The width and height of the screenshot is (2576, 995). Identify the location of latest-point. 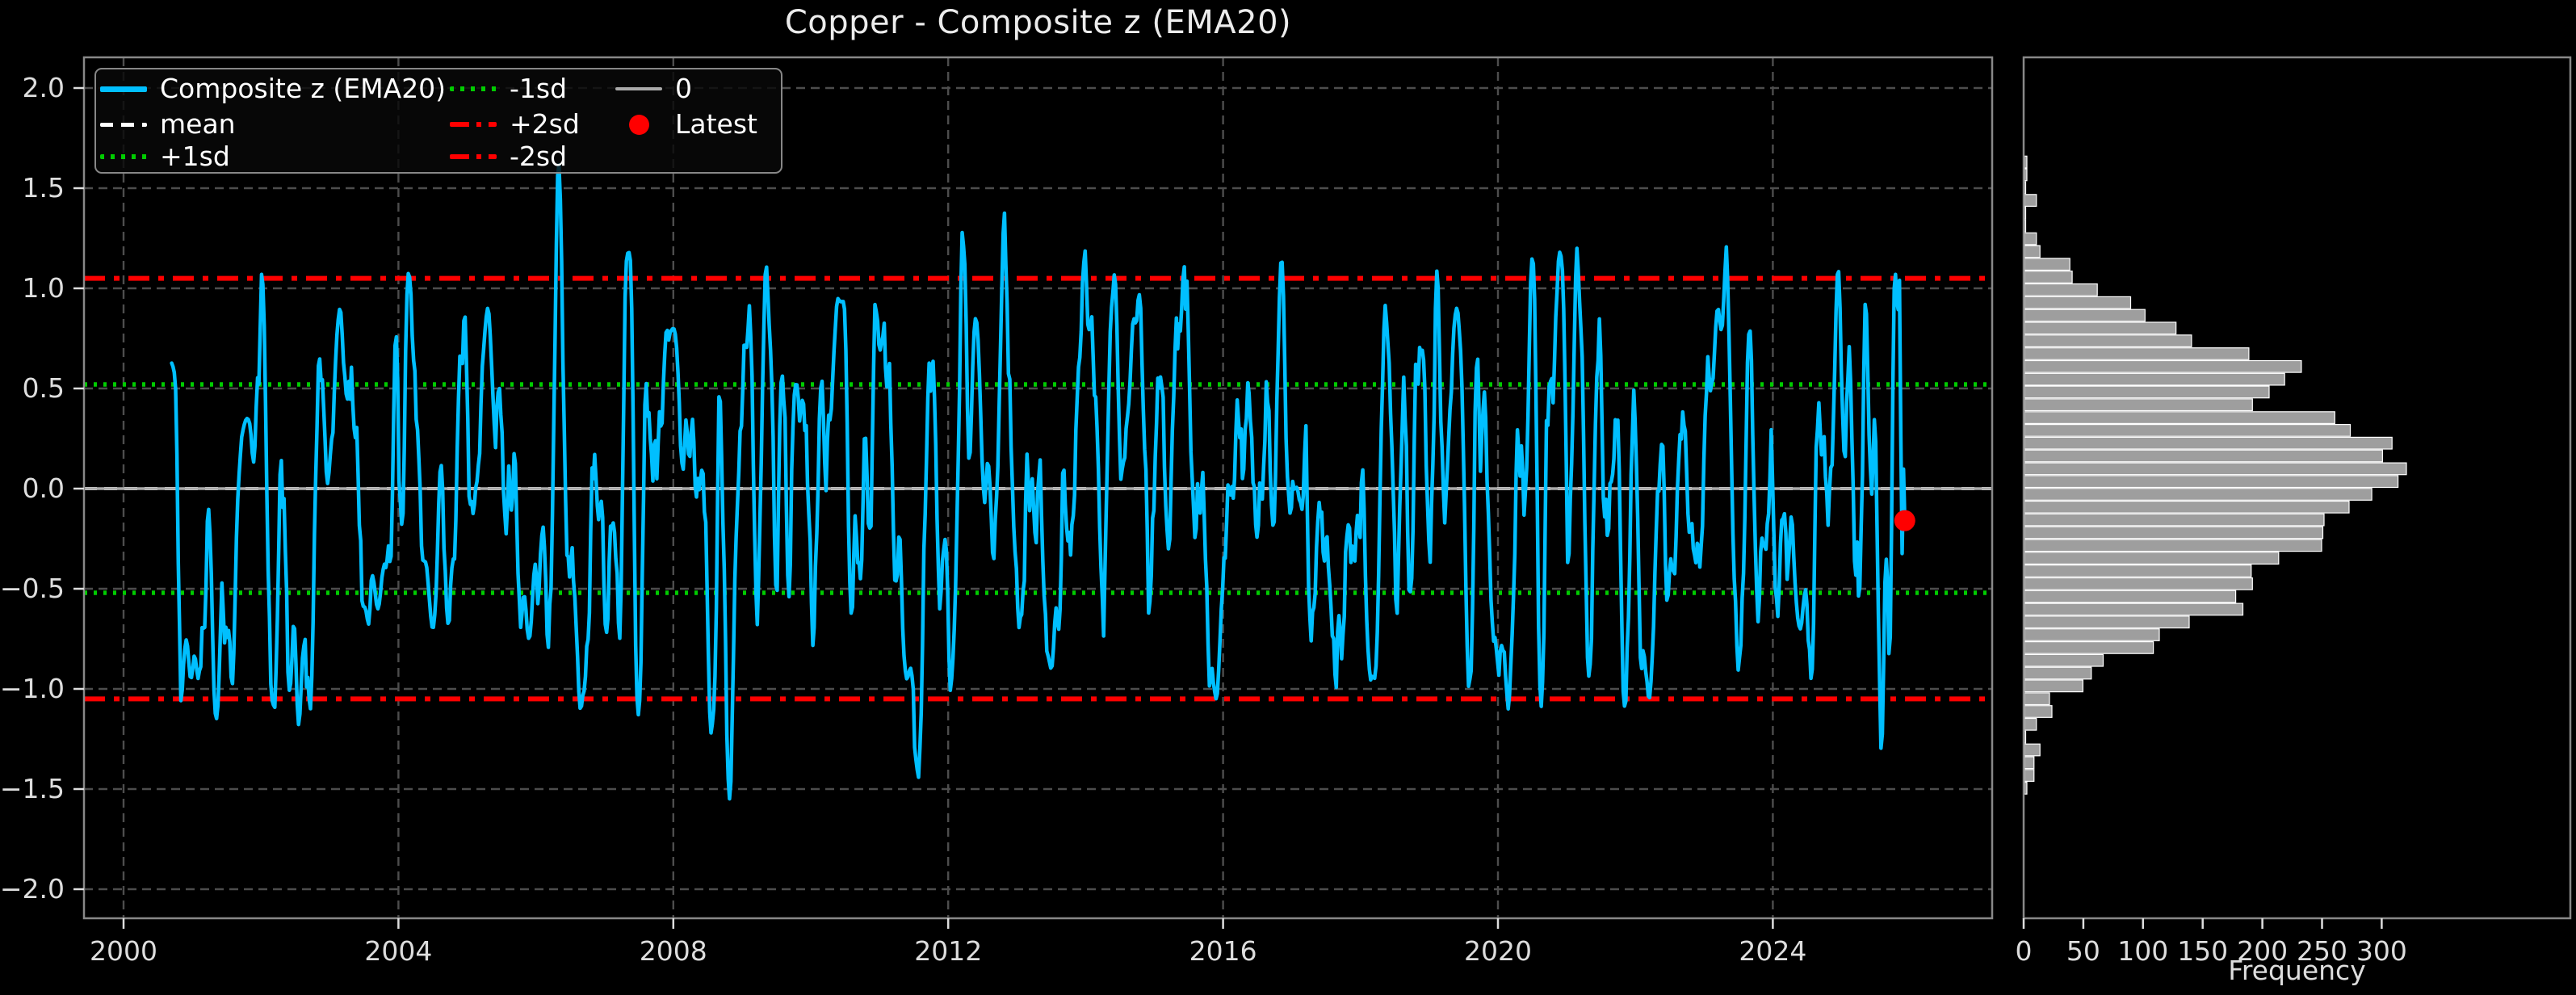
(1904, 520).